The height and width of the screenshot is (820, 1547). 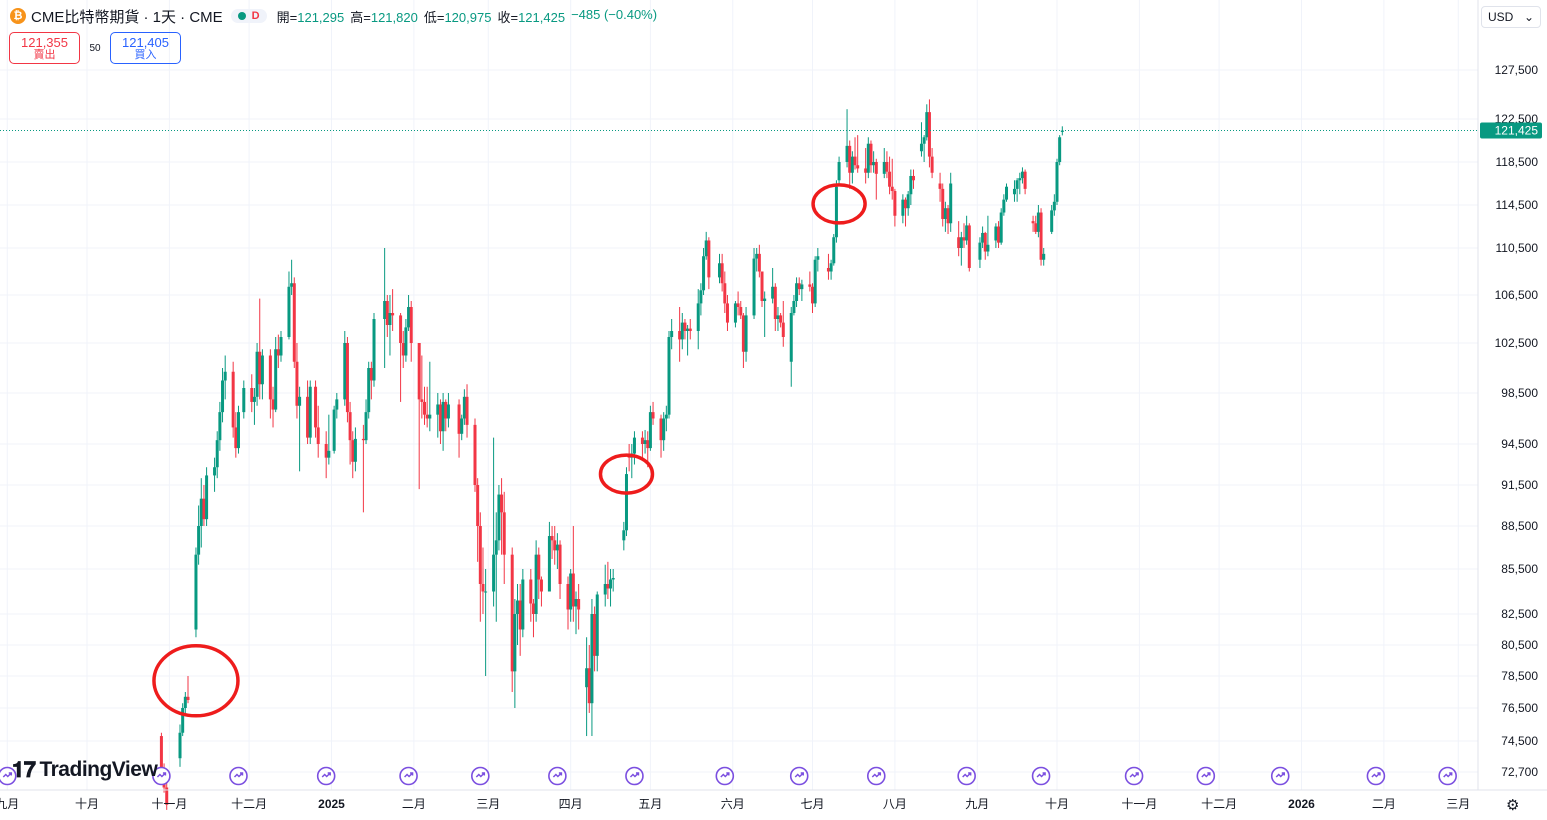 I want to click on ohlc-open: 開=121,295, so click(x=310, y=17).